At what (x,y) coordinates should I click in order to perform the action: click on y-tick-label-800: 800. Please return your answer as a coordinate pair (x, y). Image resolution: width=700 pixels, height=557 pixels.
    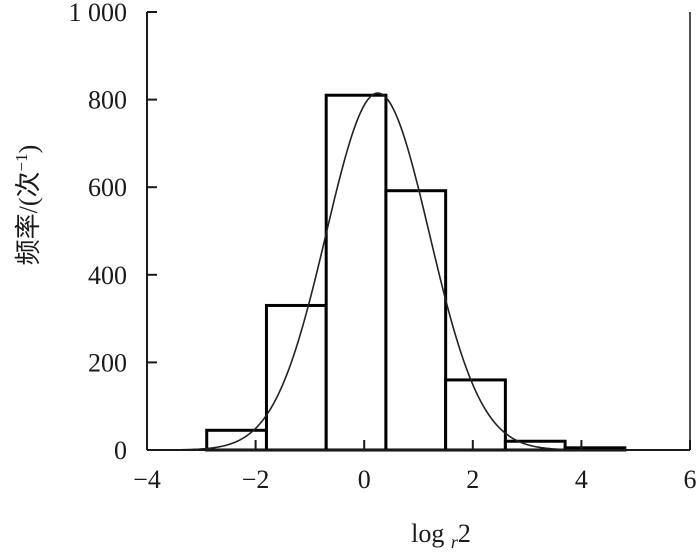
    Looking at the image, I should click on (107, 100).